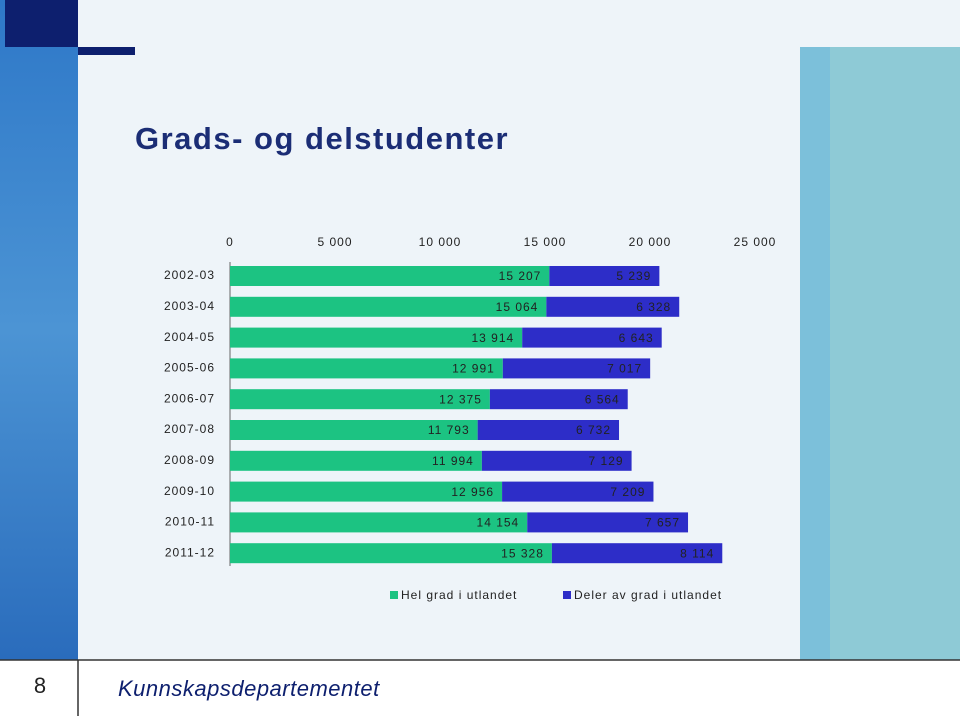  I want to click on bar-label: 12 991, so click(473, 369).